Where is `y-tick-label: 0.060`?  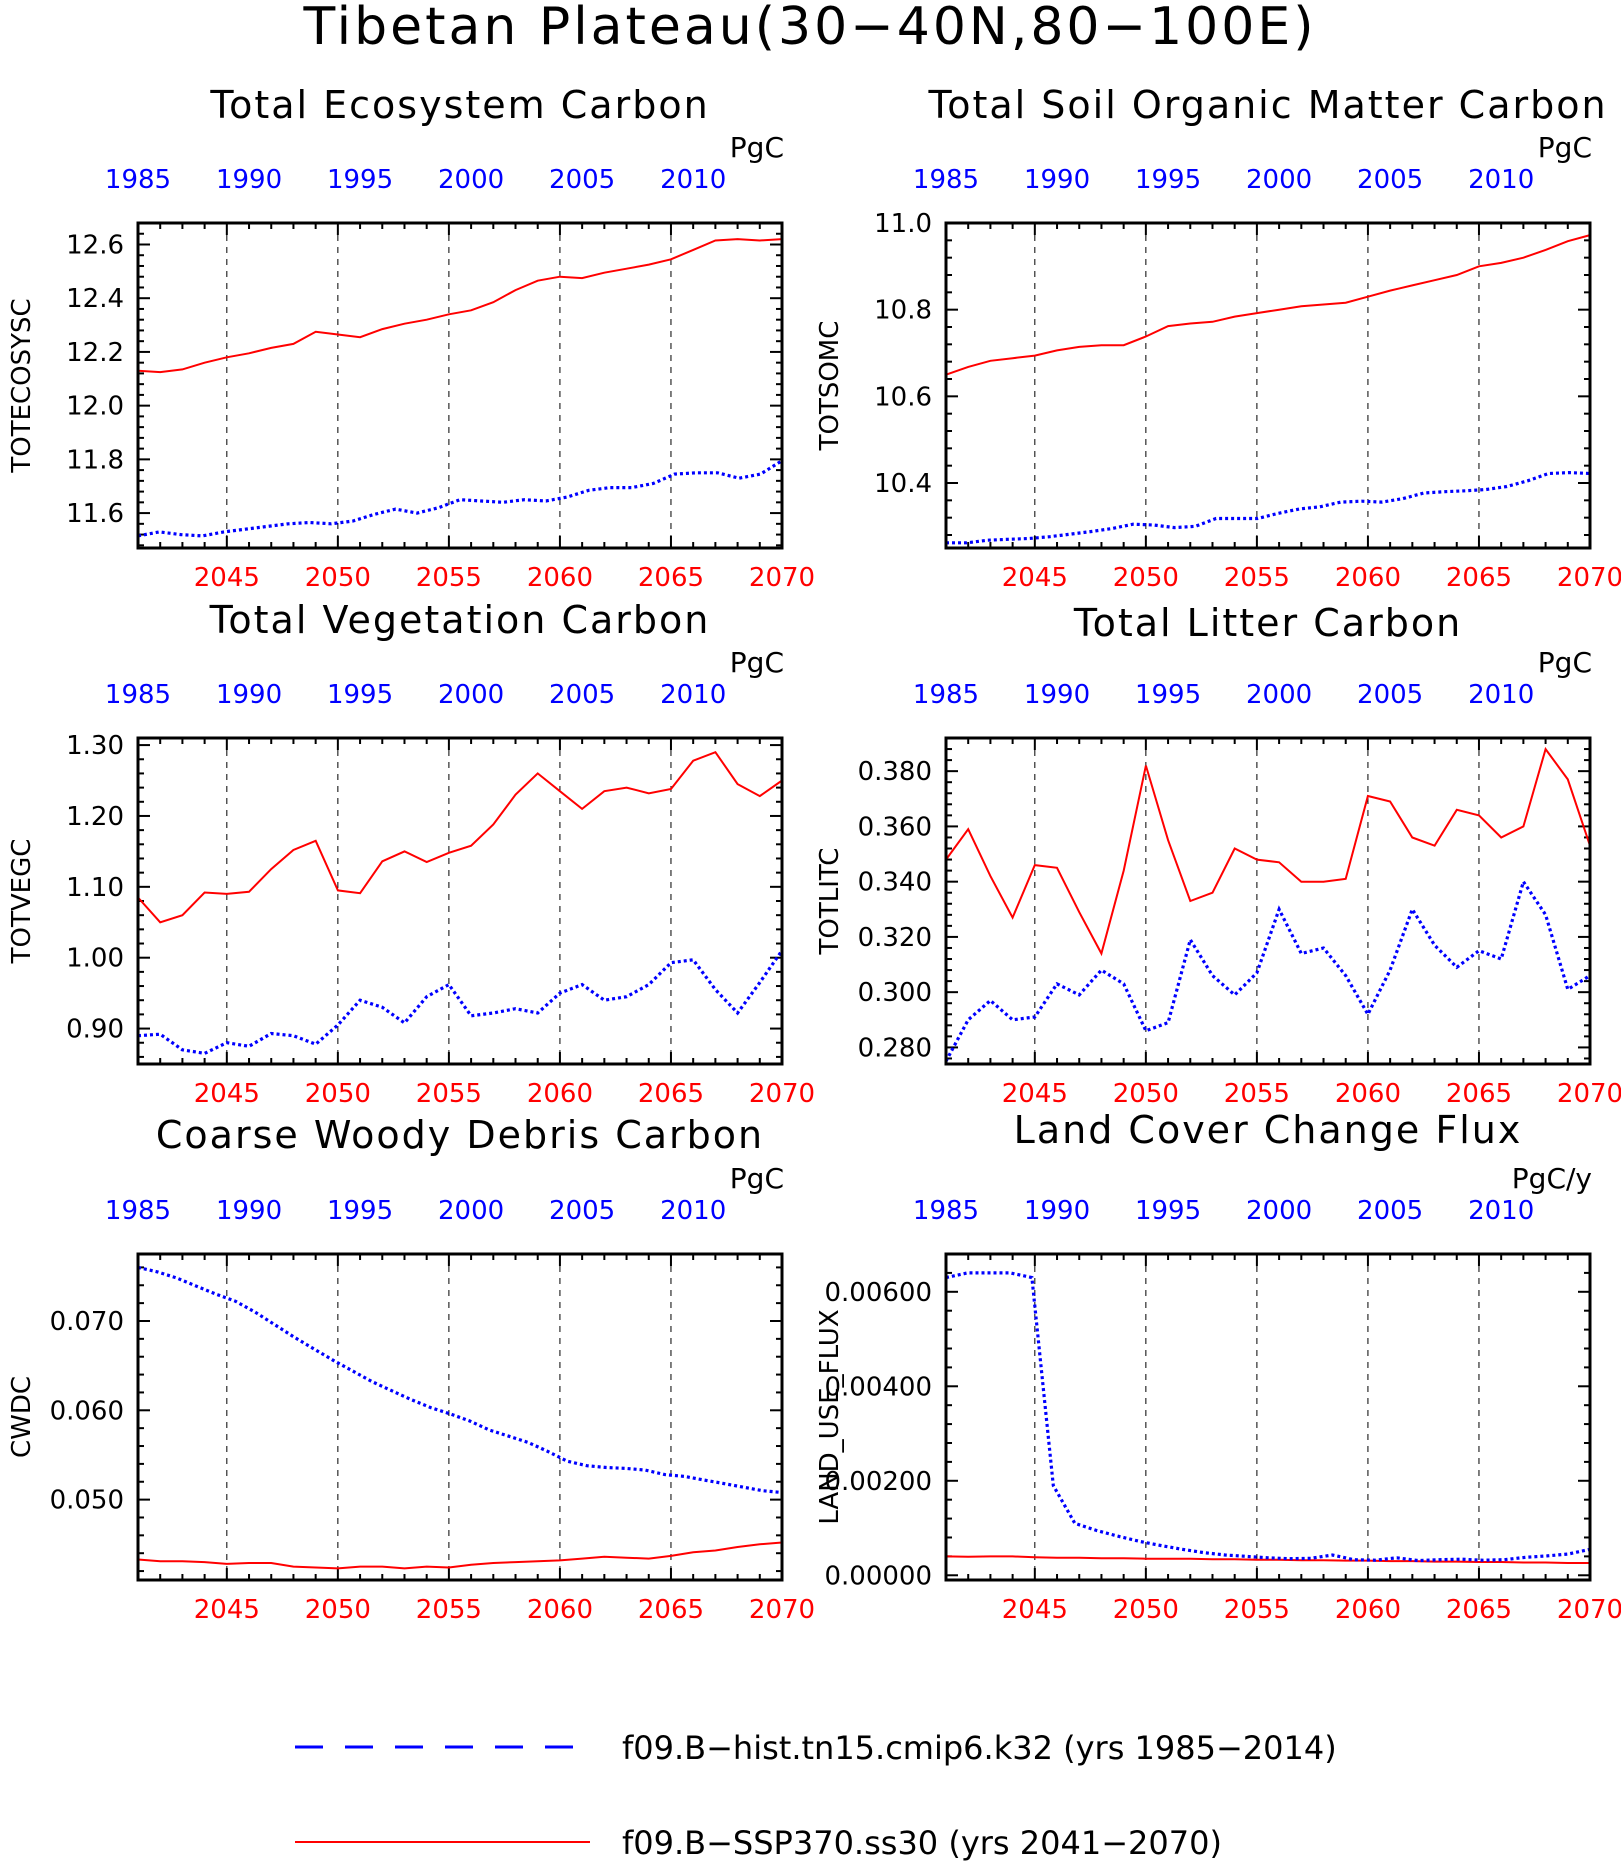
y-tick-label: 0.060 is located at coordinates (87, 1411).